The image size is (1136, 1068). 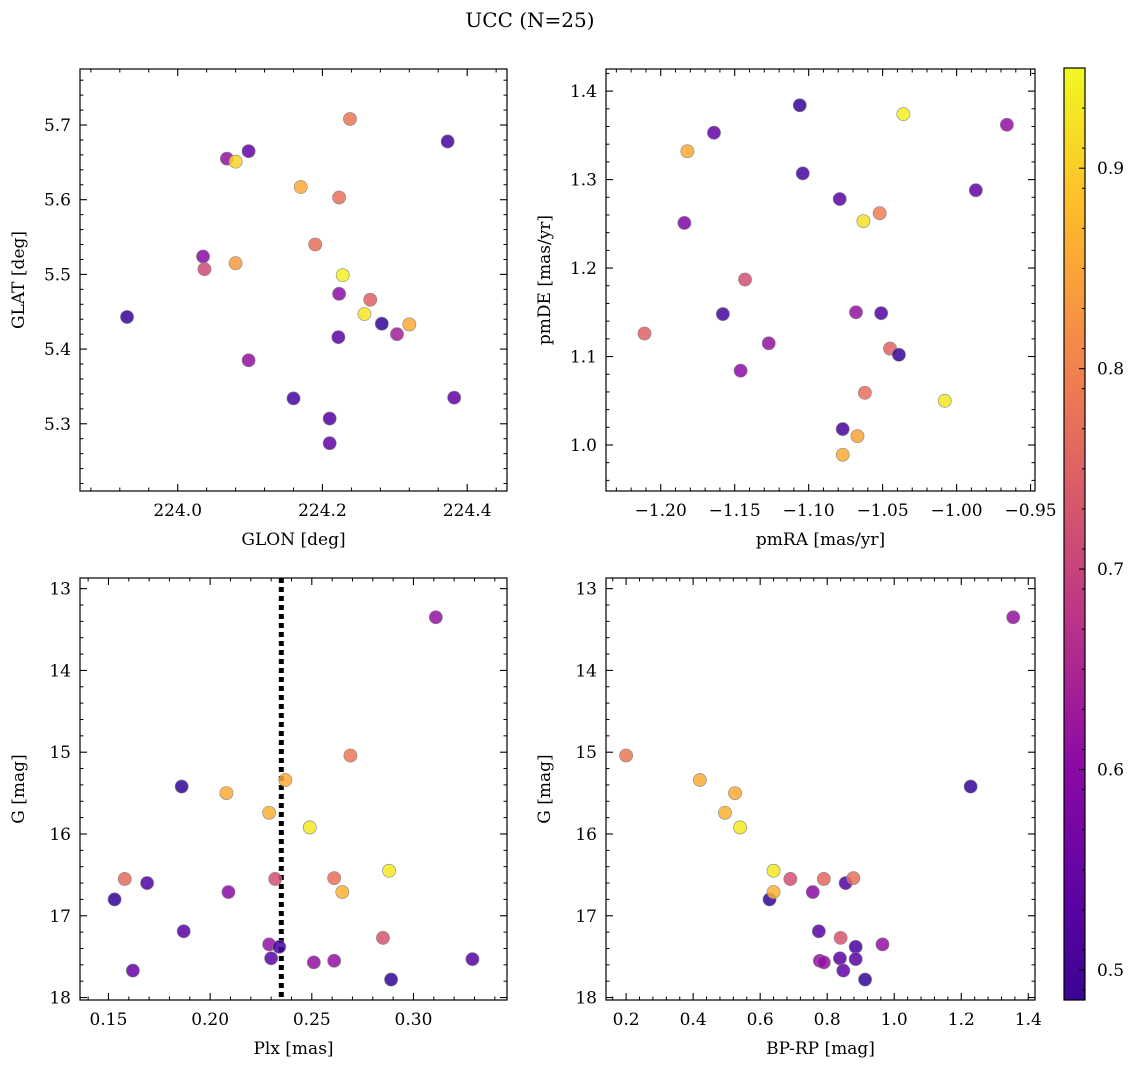 What do you see at coordinates (322, 511) in the screenshot?
I see `x-tick-label: 224.2` at bounding box center [322, 511].